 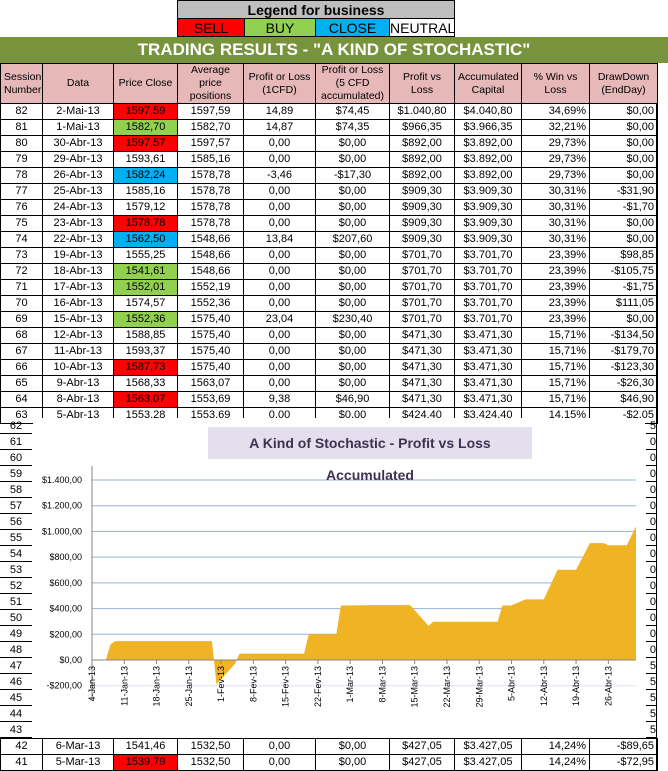 I want to click on cell-average-price: 1563,07, so click(x=210, y=383).